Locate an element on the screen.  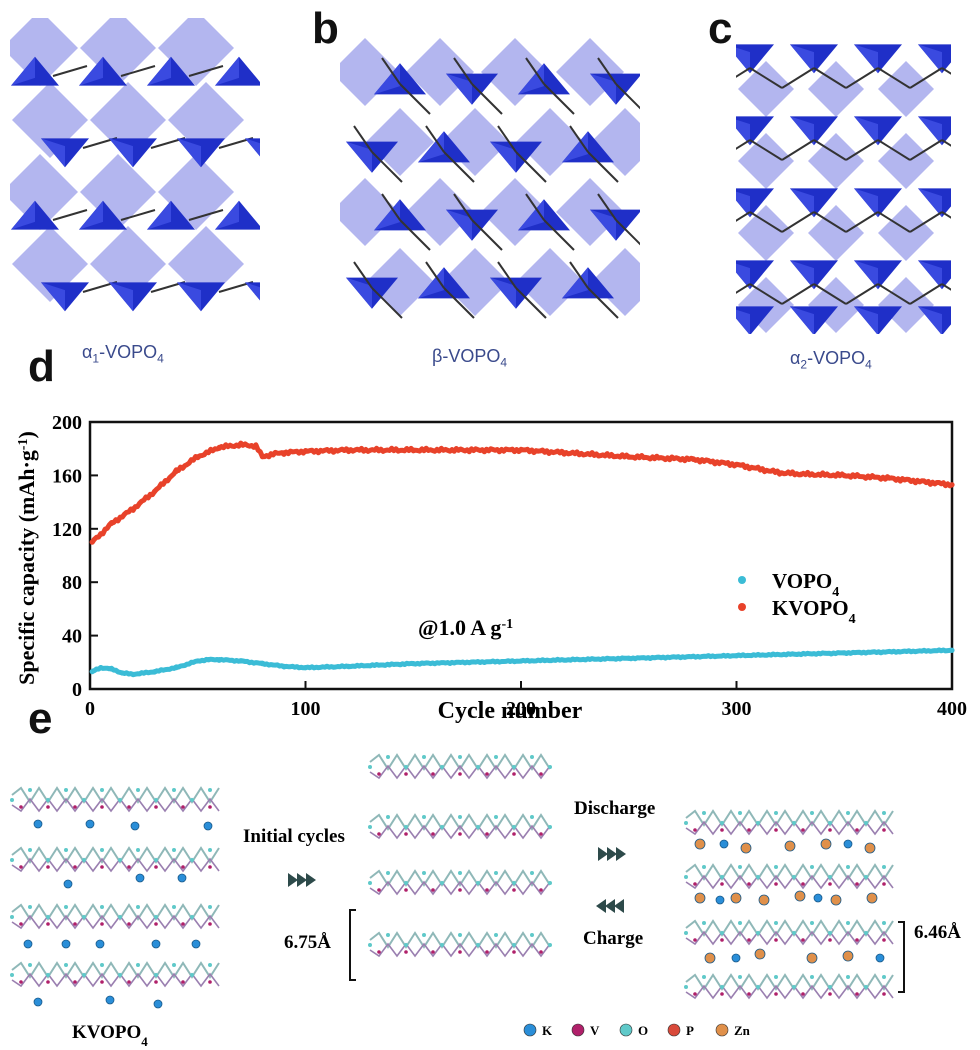
legend-marker-vopo4 is located at coordinates (742, 580).